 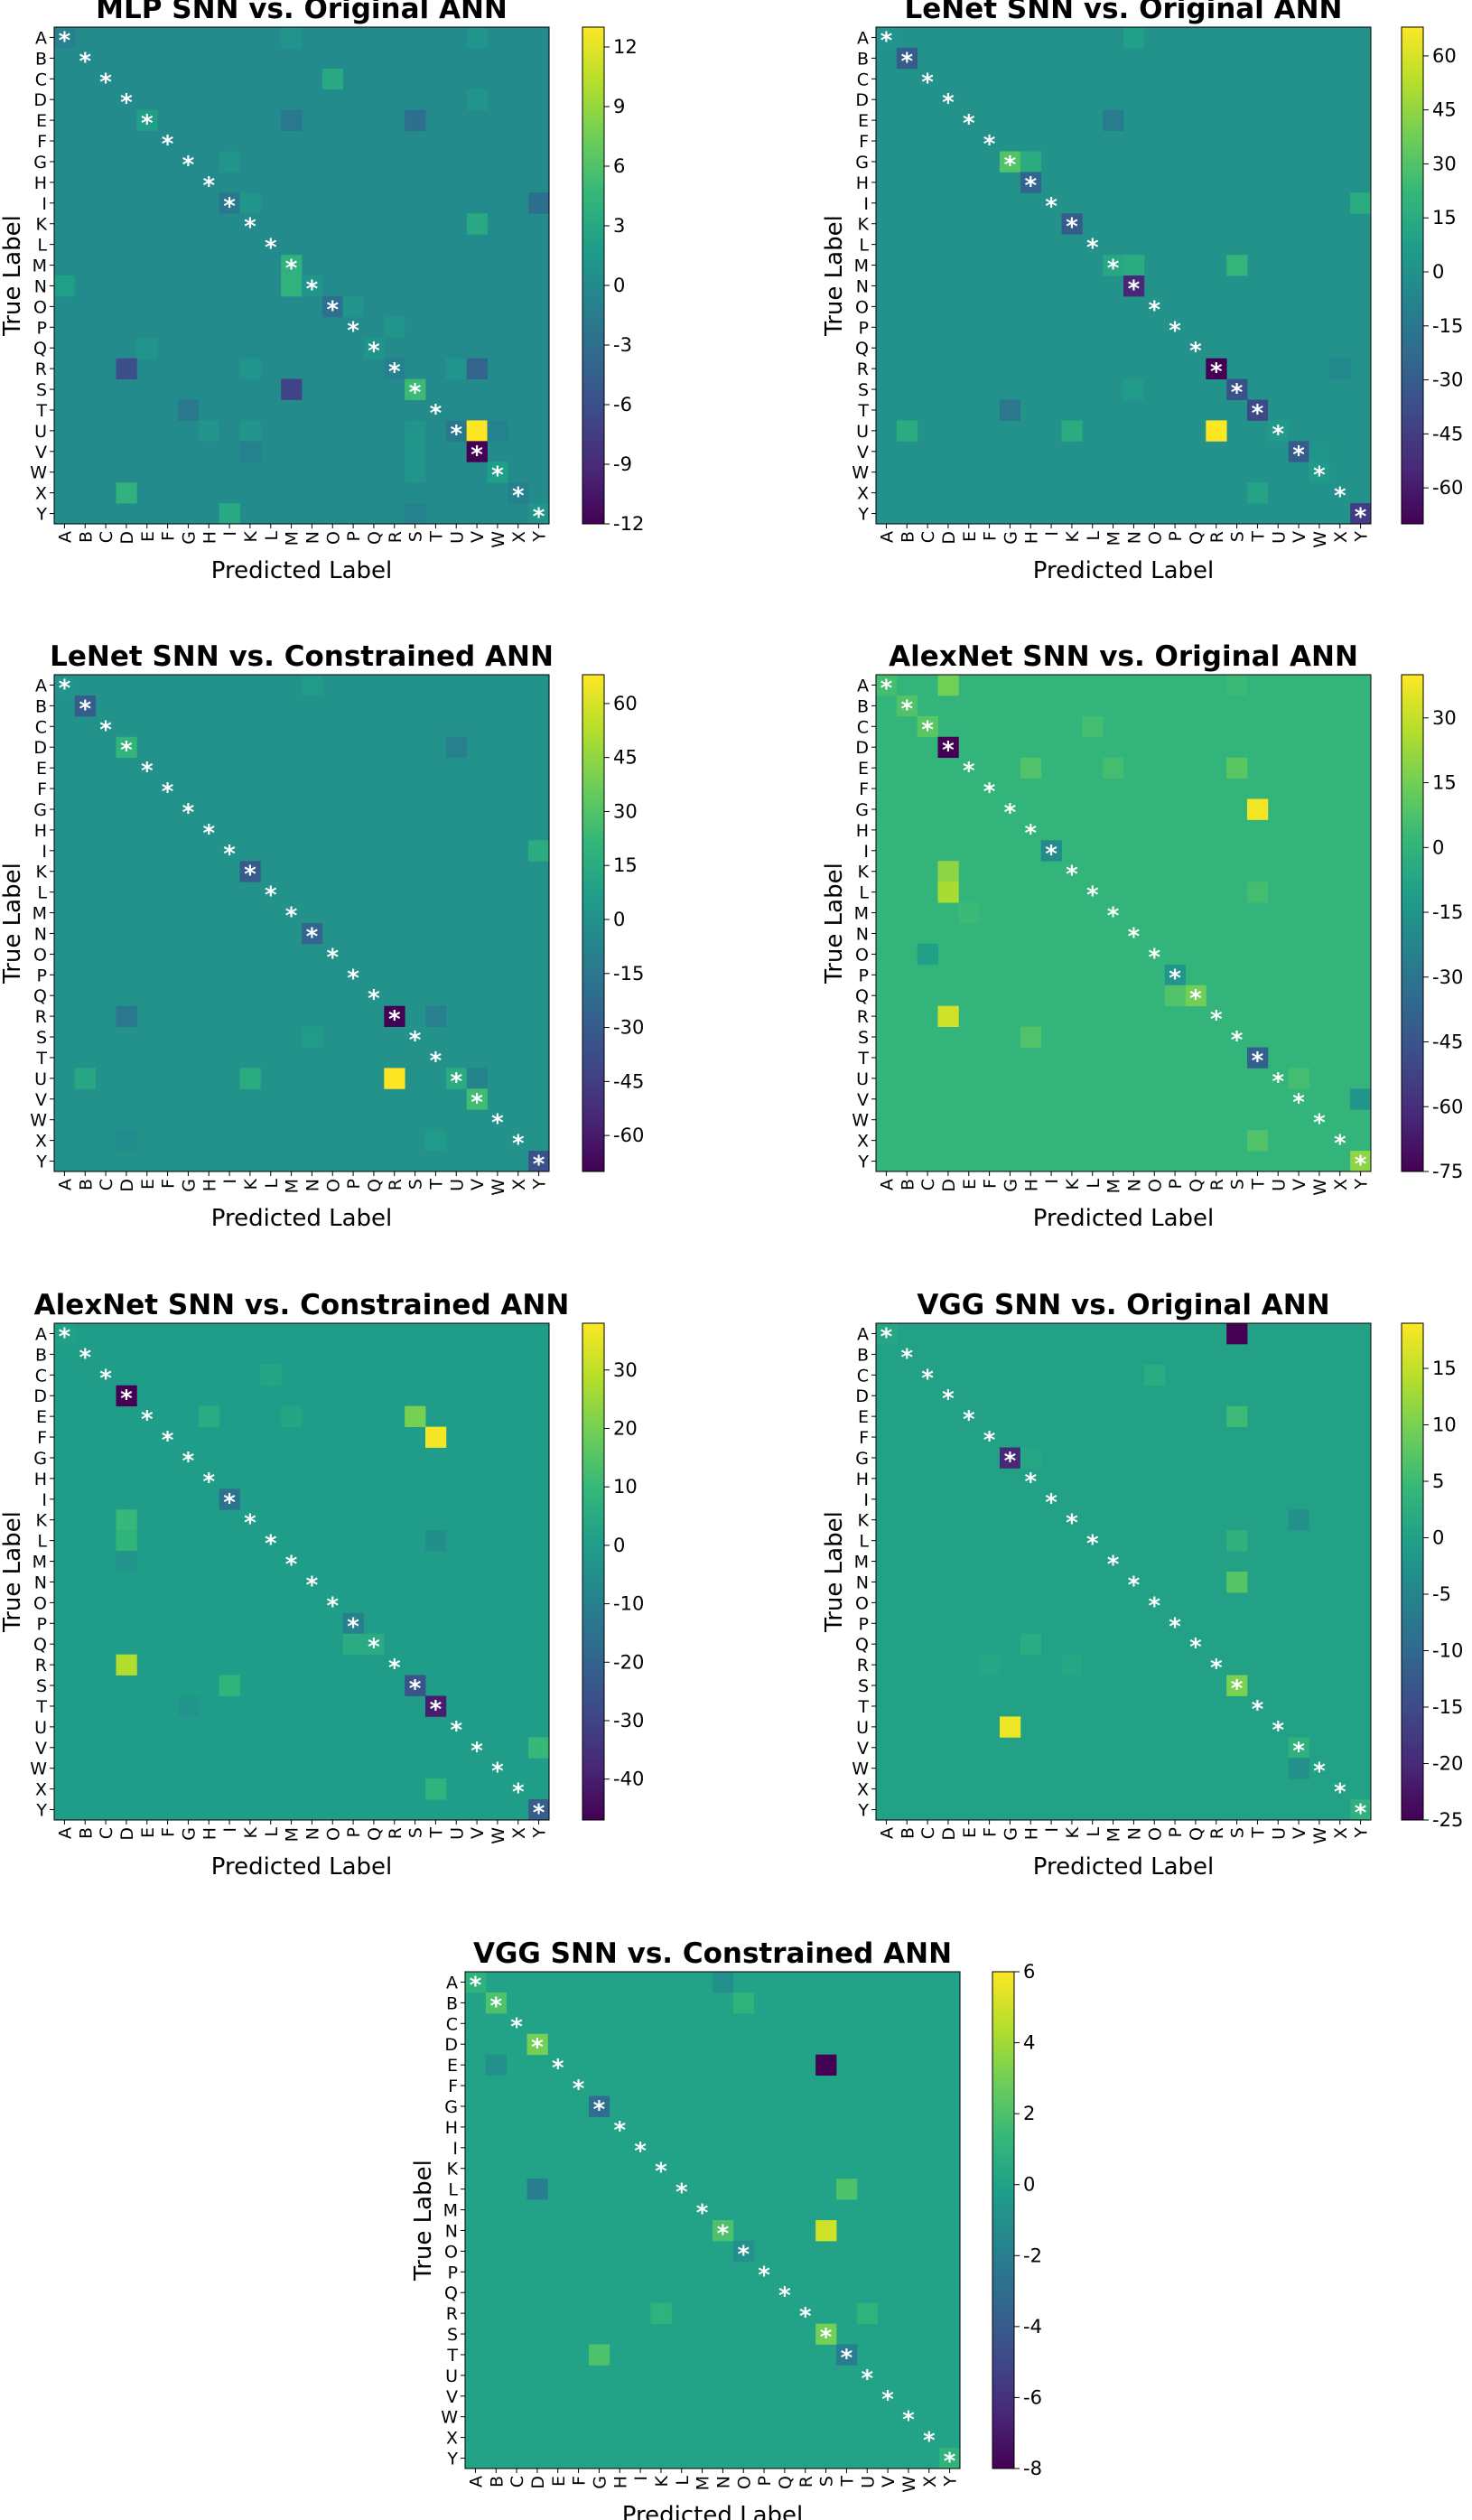 What do you see at coordinates (1447, 1764) in the screenshot?
I see `colorbar-tick-label: -20` at bounding box center [1447, 1764].